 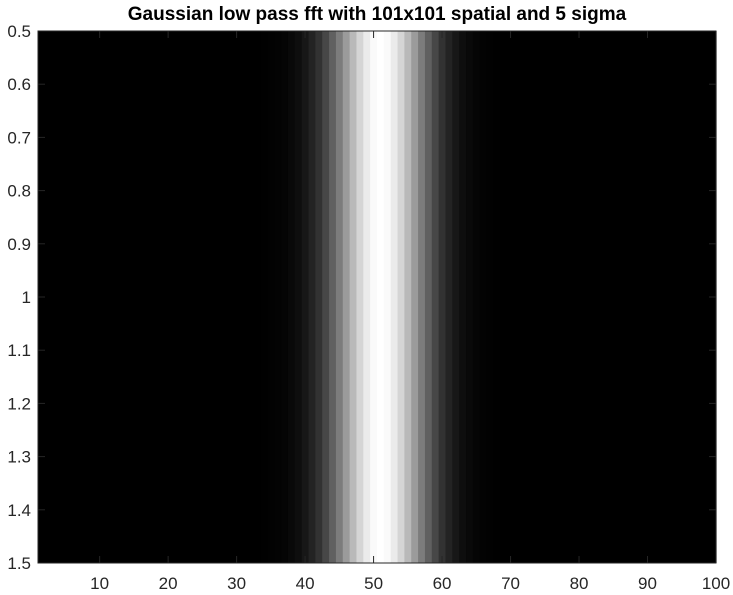 What do you see at coordinates (19, 191) in the screenshot?
I see `y-tick-label: 0.8` at bounding box center [19, 191].